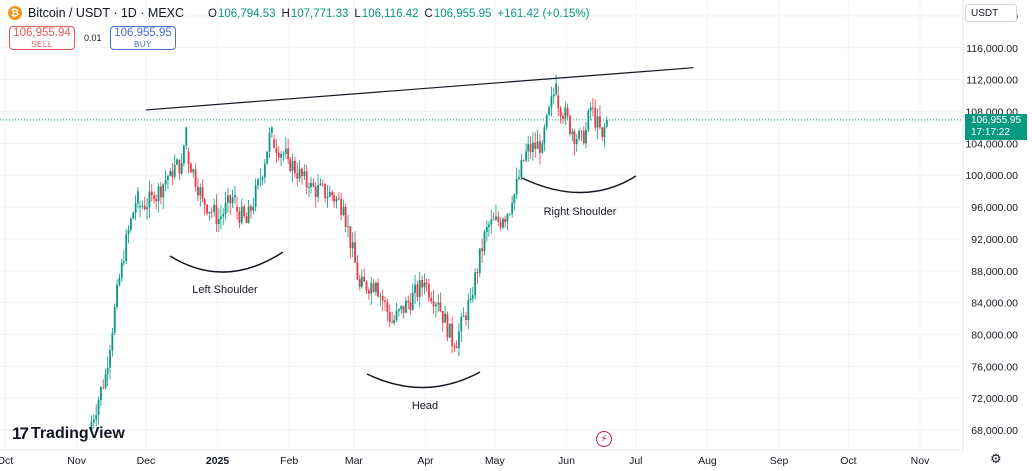 The image size is (1032, 471). I want to click on gear-icon: ⚙, so click(996, 458).